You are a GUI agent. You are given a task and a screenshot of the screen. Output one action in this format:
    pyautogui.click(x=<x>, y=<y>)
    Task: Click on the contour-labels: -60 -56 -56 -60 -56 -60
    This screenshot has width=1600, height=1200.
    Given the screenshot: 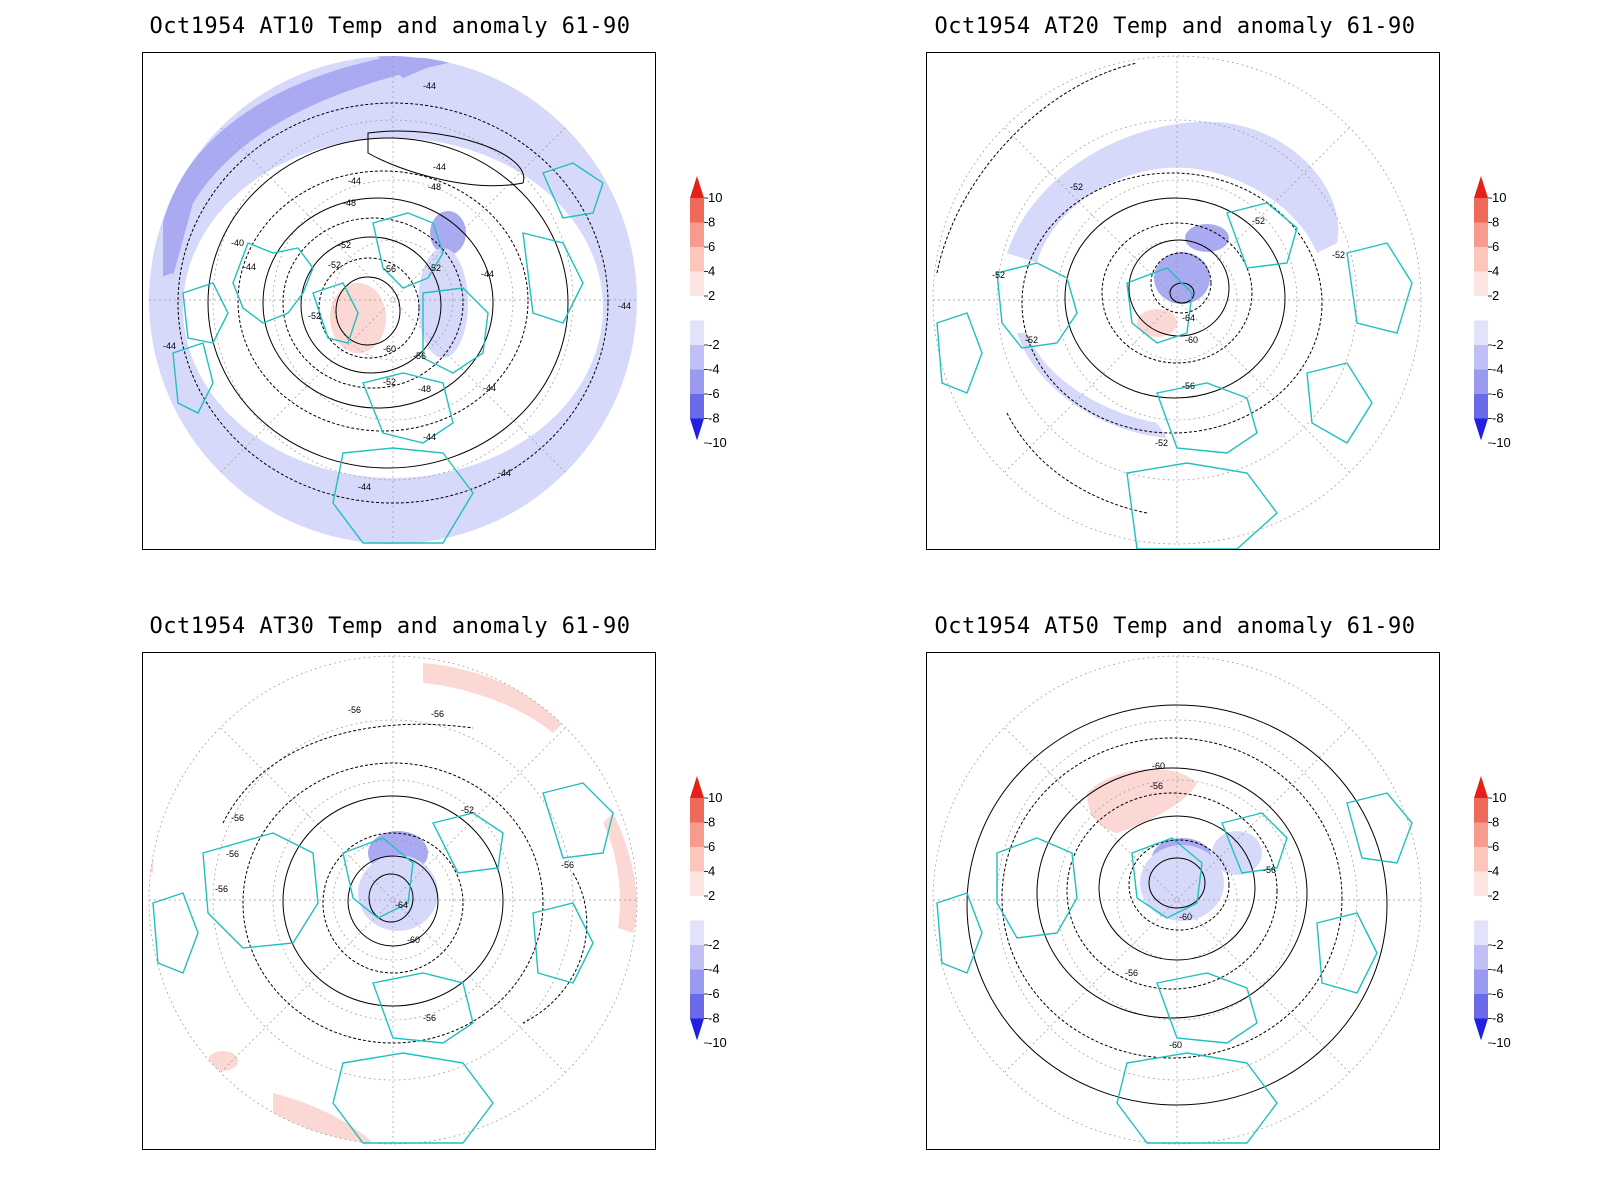 What is the action you would take?
    pyautogui.click(x=1200, y=905)
    